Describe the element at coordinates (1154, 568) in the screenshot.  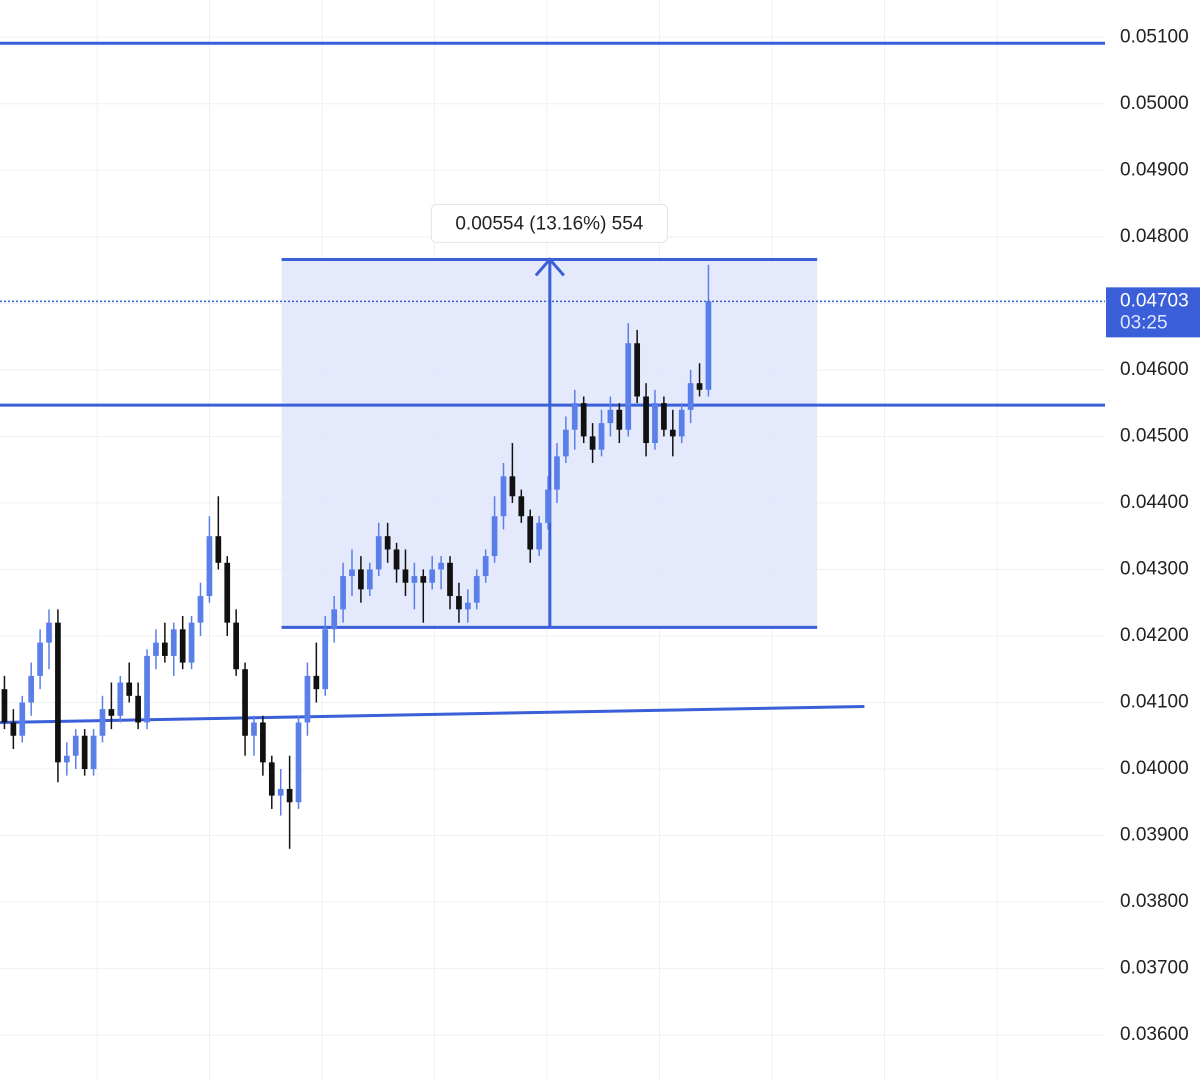
I see `y-tick-label: 0.04300` at that location.